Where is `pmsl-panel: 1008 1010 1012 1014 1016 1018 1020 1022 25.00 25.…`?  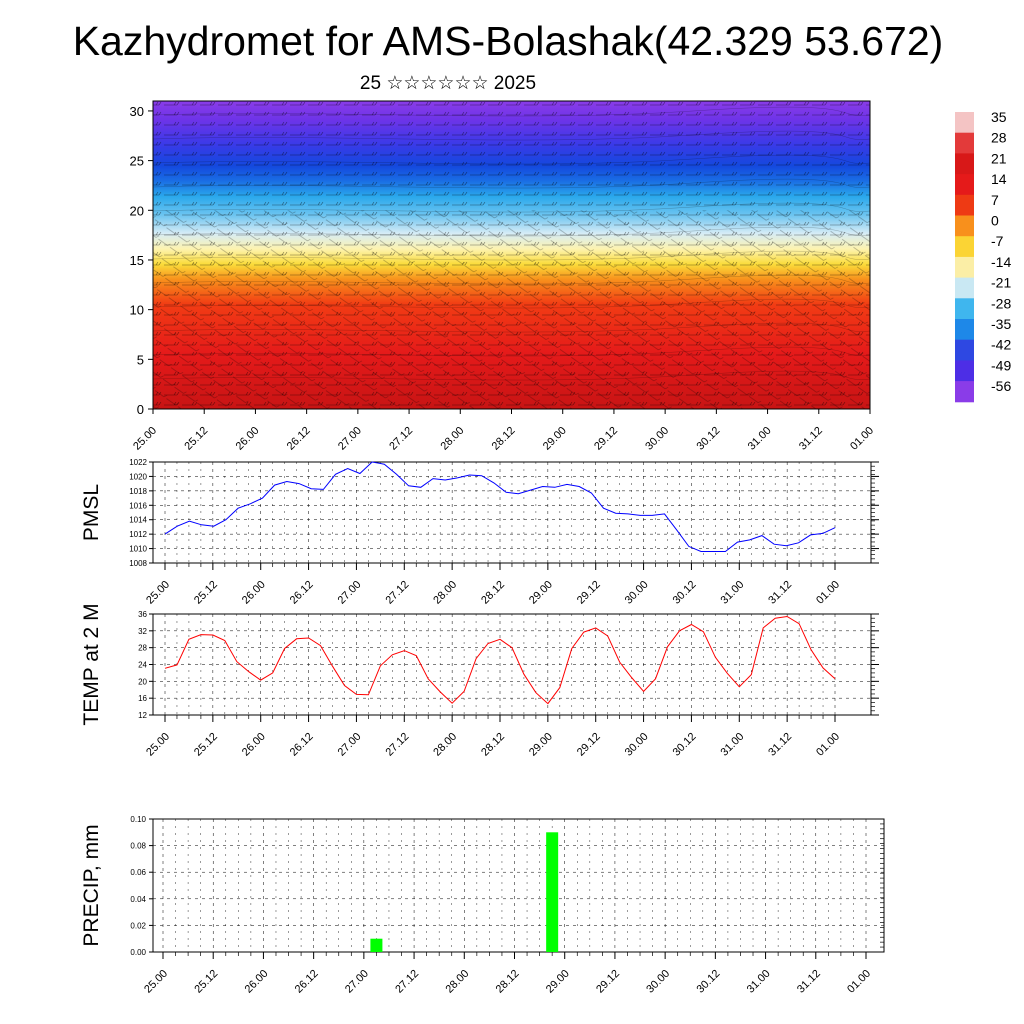 pmsl-panel: 1008 1010 1012 1014 1016 1018 1020 1022 25.00 25.… is located at coordinates (479, 532).